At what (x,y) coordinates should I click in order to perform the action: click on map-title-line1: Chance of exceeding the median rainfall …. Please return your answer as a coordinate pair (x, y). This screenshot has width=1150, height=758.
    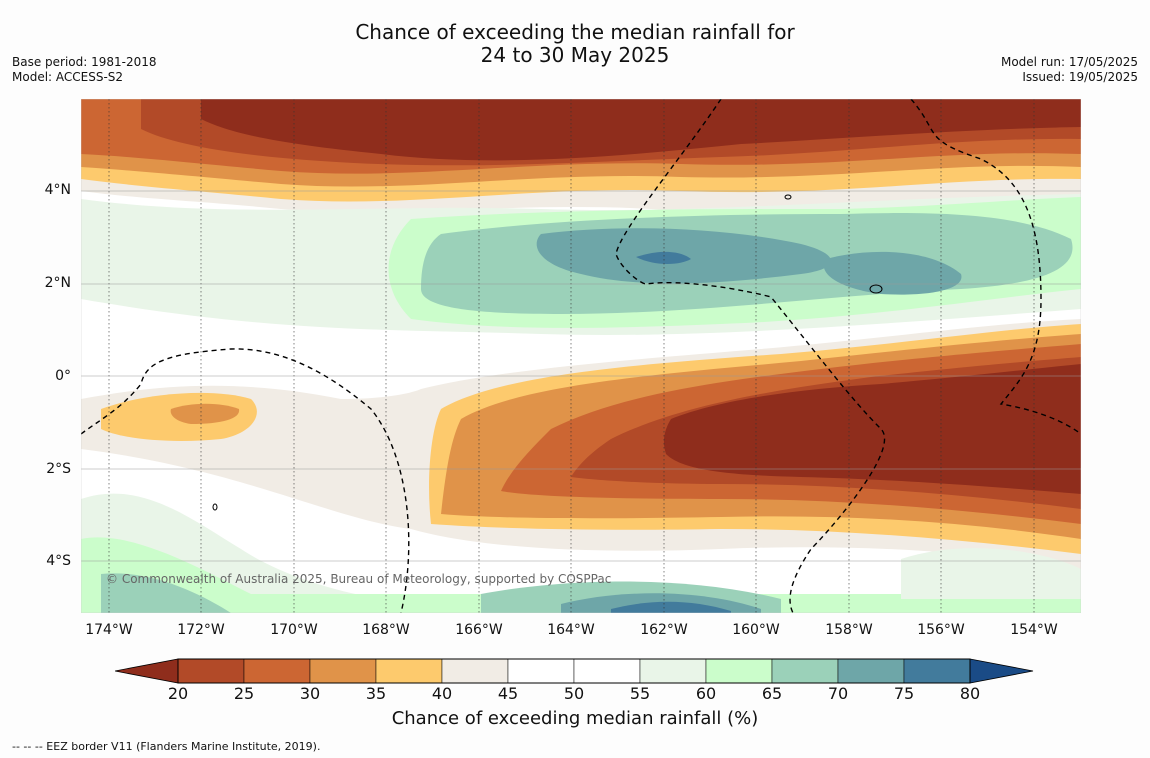
    Looking at the image, I should click on (575, 32).